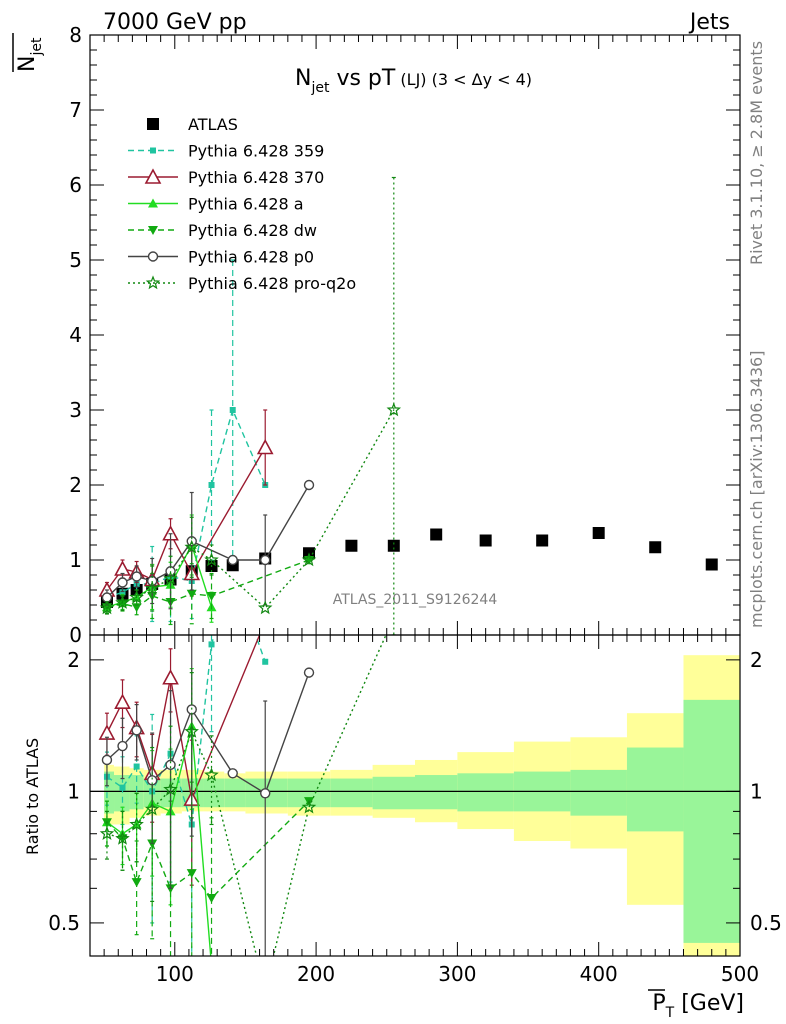  Describe the element at coordinates (75, 35) in the screenshot. I see `y-tick-label-main: 8` at that location.